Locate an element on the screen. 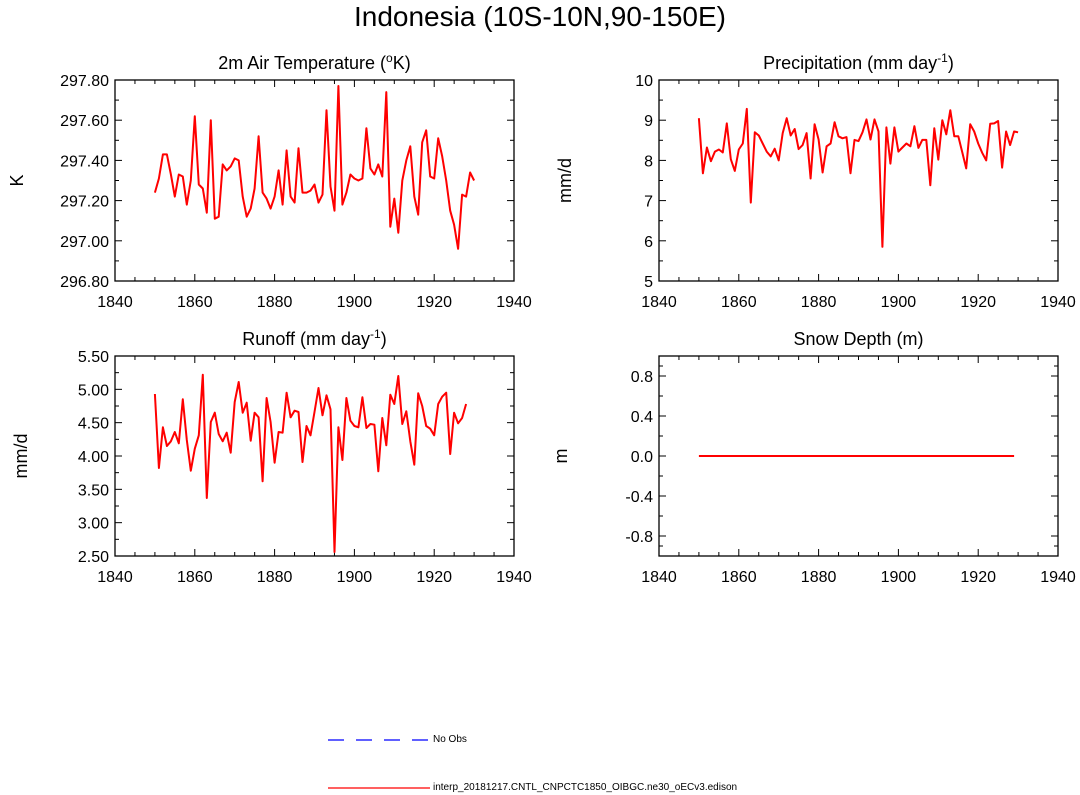  precipitation-xtick-label: 1920 is located at coordinates (978, 302).